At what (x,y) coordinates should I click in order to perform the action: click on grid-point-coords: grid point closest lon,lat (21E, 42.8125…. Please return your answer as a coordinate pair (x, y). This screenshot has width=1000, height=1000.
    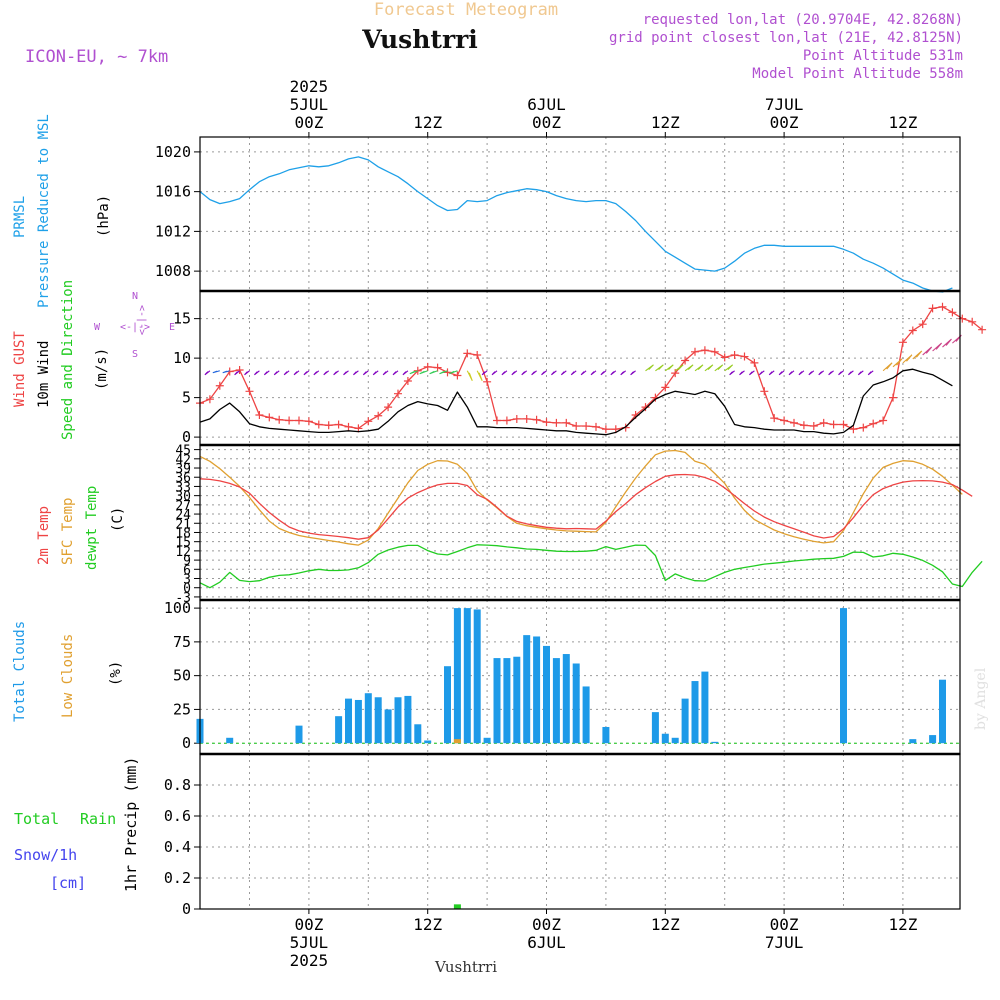
    Looking at the image, I should click on (786, 38).